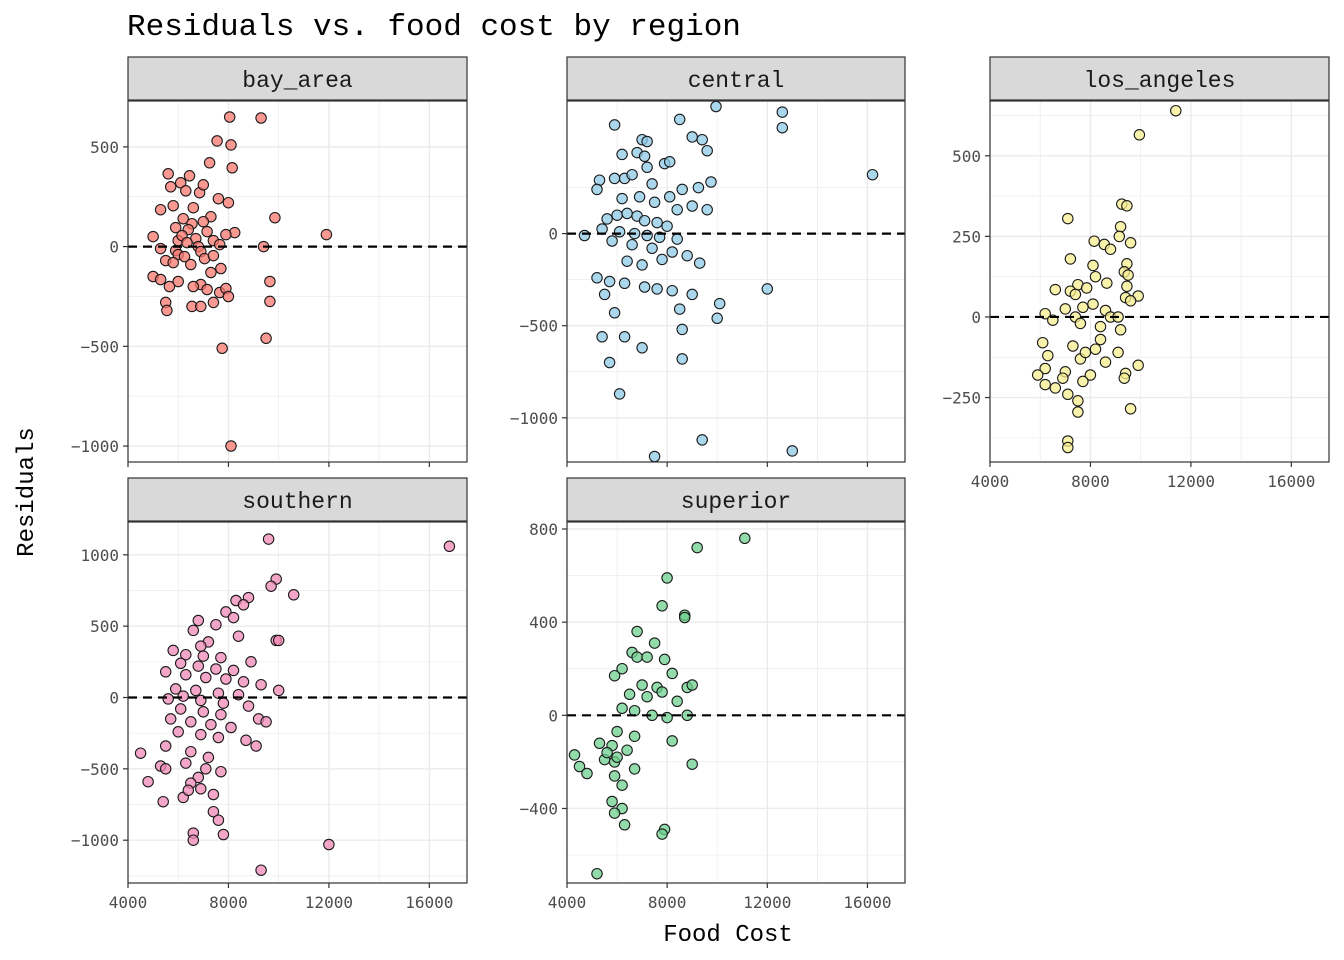  Describe the element at coordinates (728, 935) in the screenshot. I see `x-axis-label: Food Cost` at that location.